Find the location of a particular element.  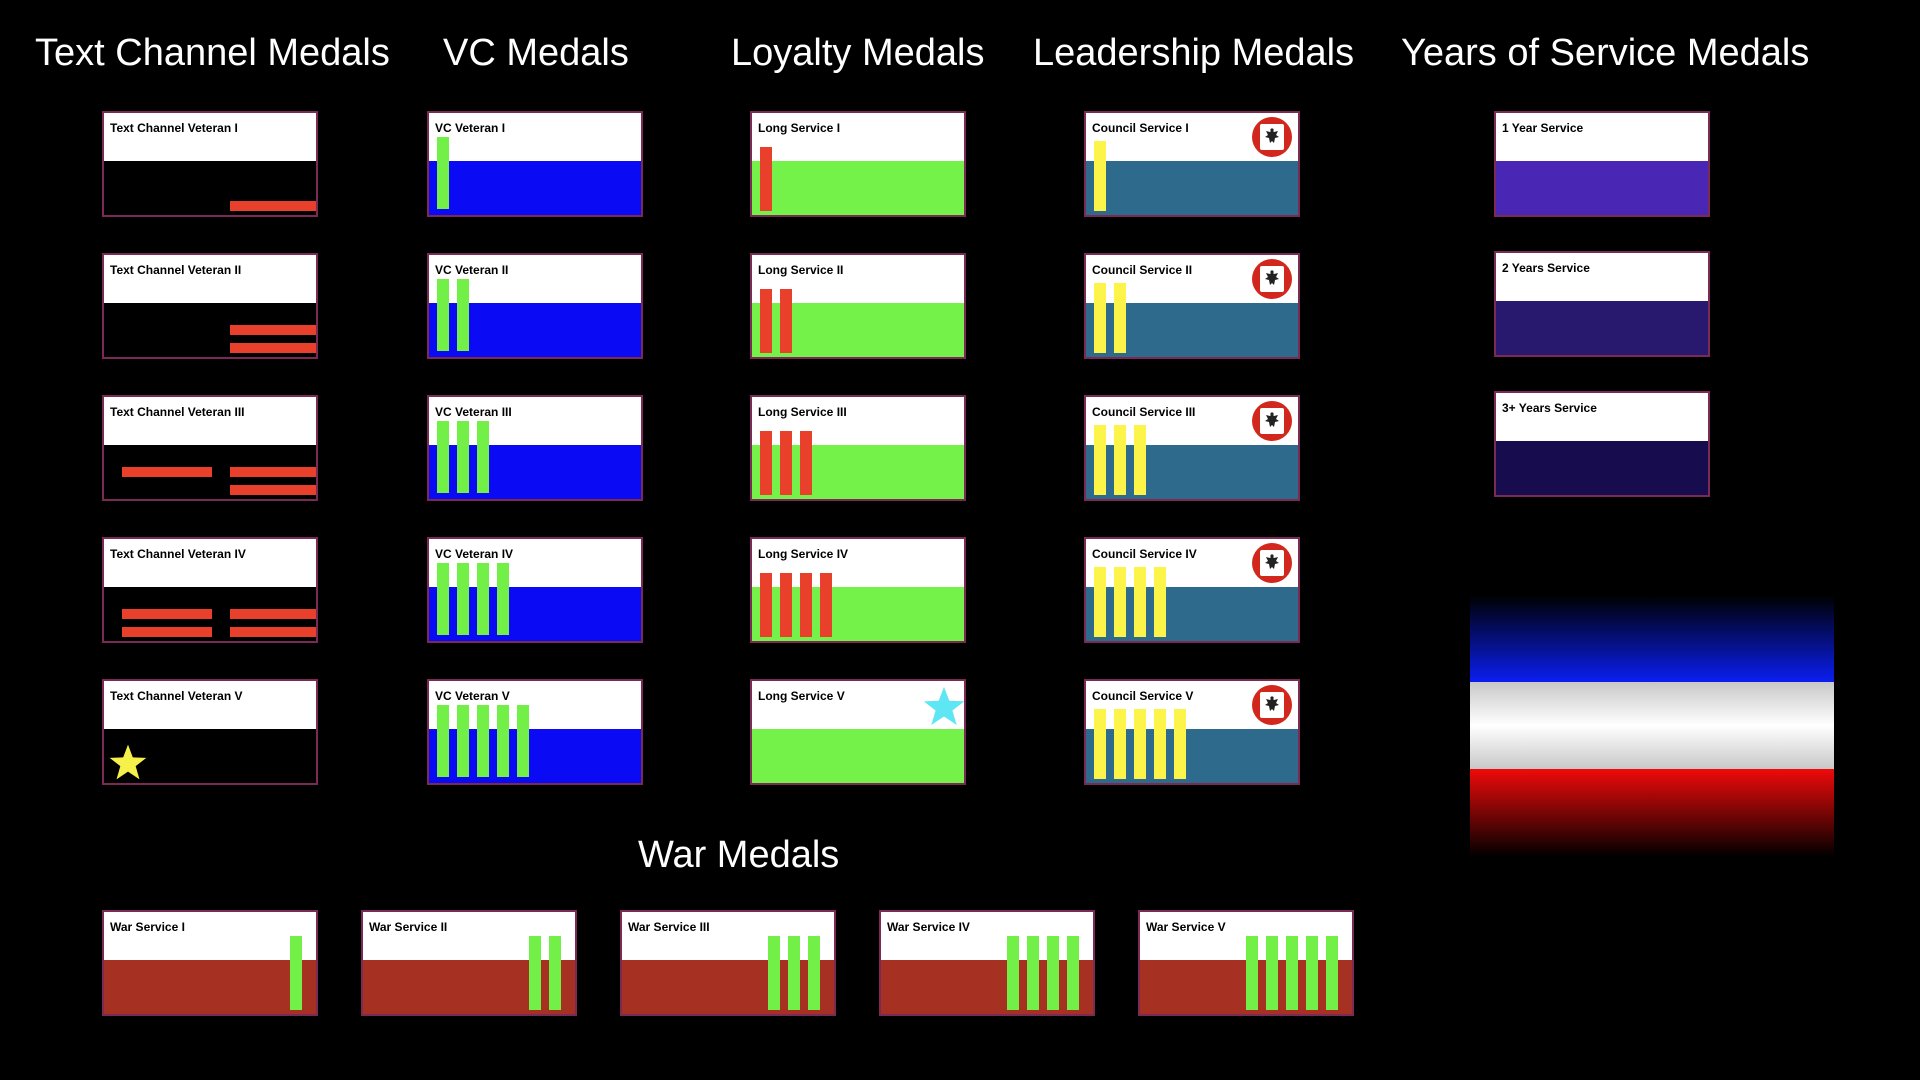

vc-medal: VC Veteran V is located at coordinates (535, 732).